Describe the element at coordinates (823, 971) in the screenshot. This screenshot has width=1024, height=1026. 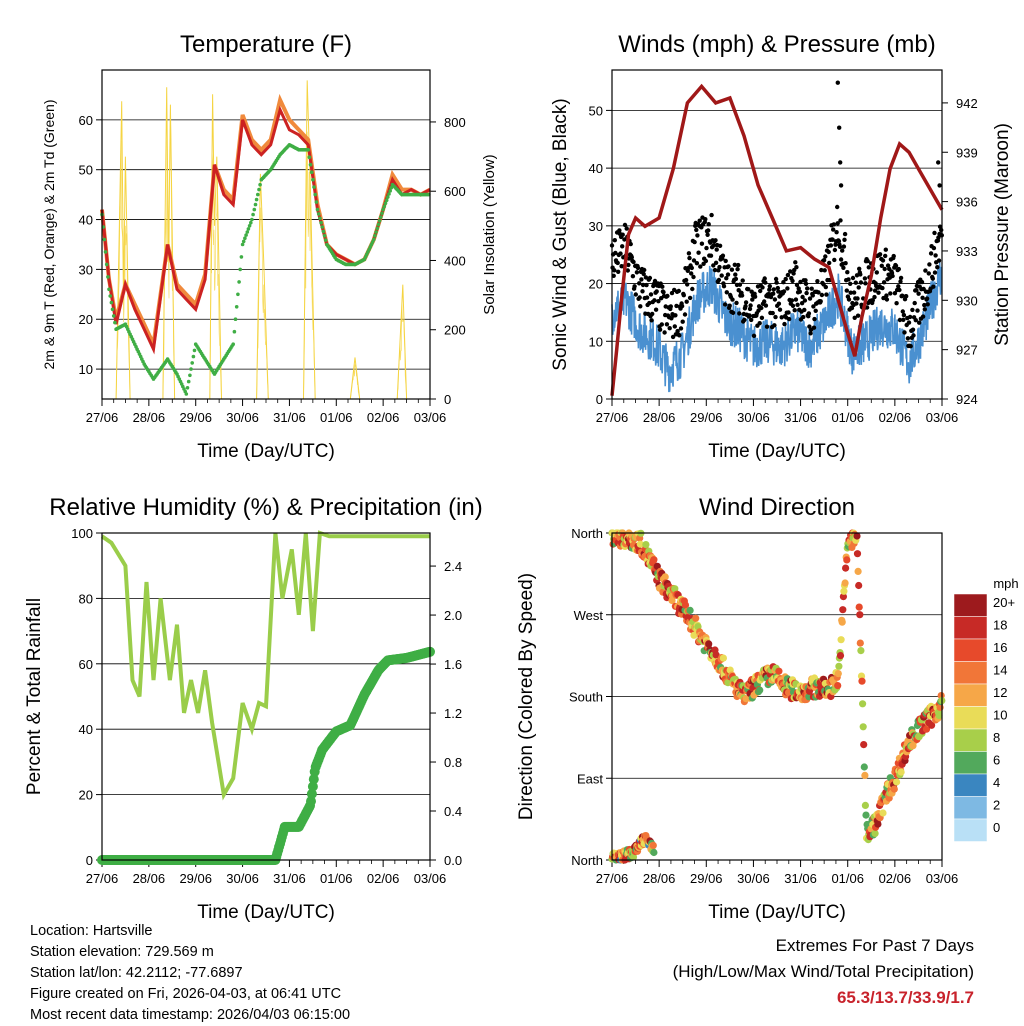
I see `extremes-subtitle: (High/Low/Max Wind/Total Precipitation)` at that location.